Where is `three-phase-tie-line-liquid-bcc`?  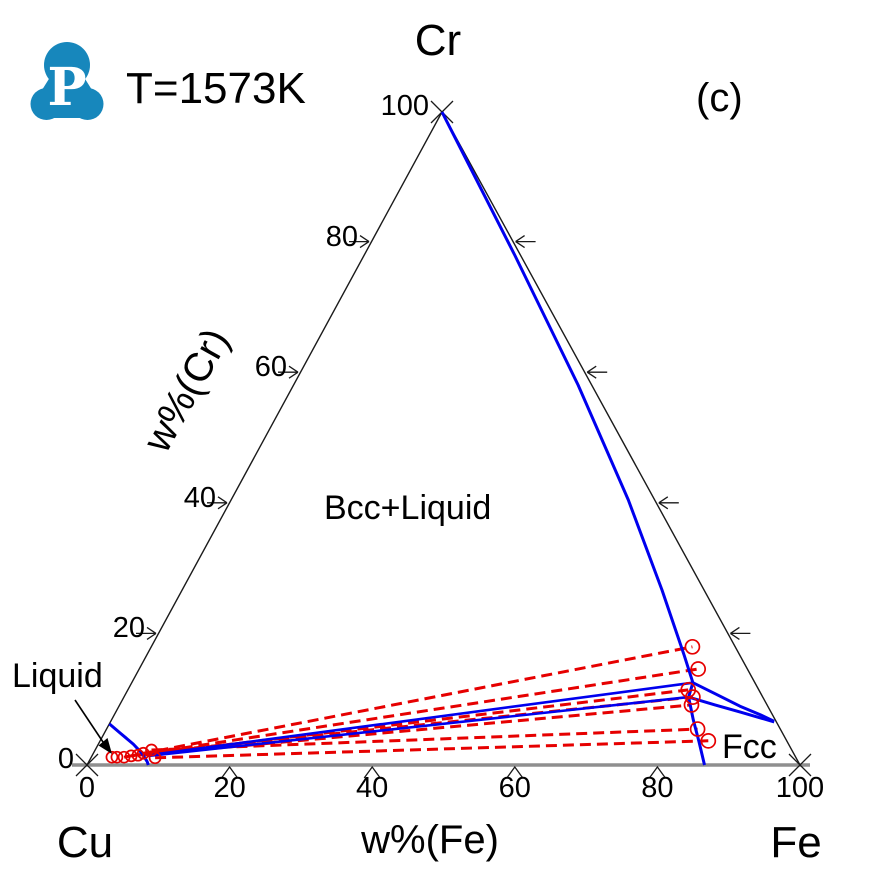 three-phase-tie-line-liquid-bcc is located at coordinates (421, 719).